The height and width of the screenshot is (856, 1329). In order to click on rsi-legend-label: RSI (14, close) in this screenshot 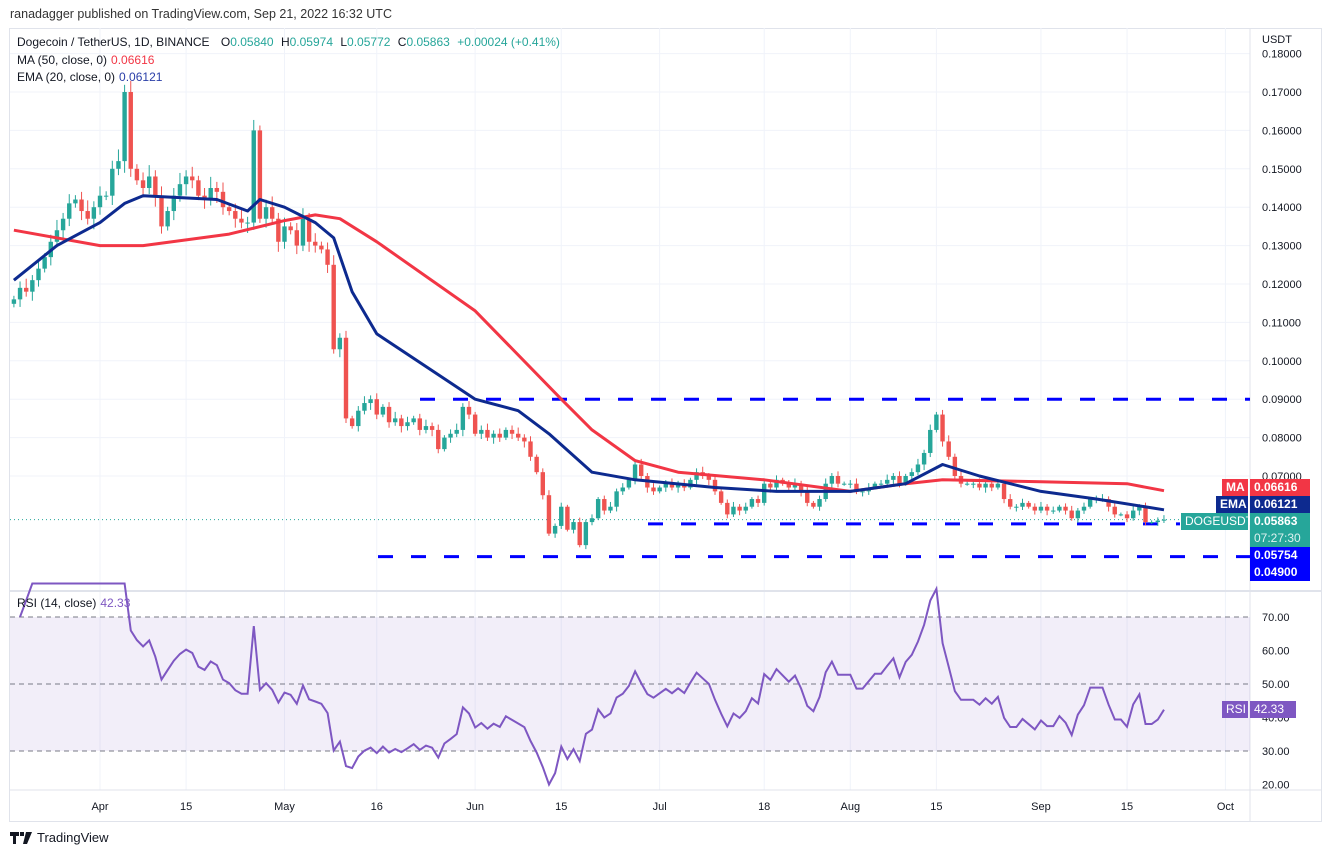, I will do `click(57, 603)`.